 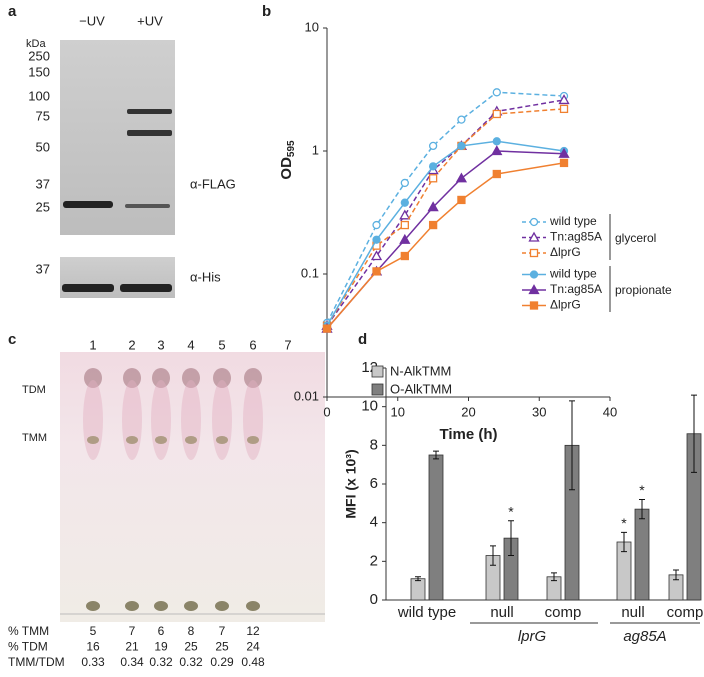 I want to click on antibody-label: α-FLAG, so click(x=213, y=183).